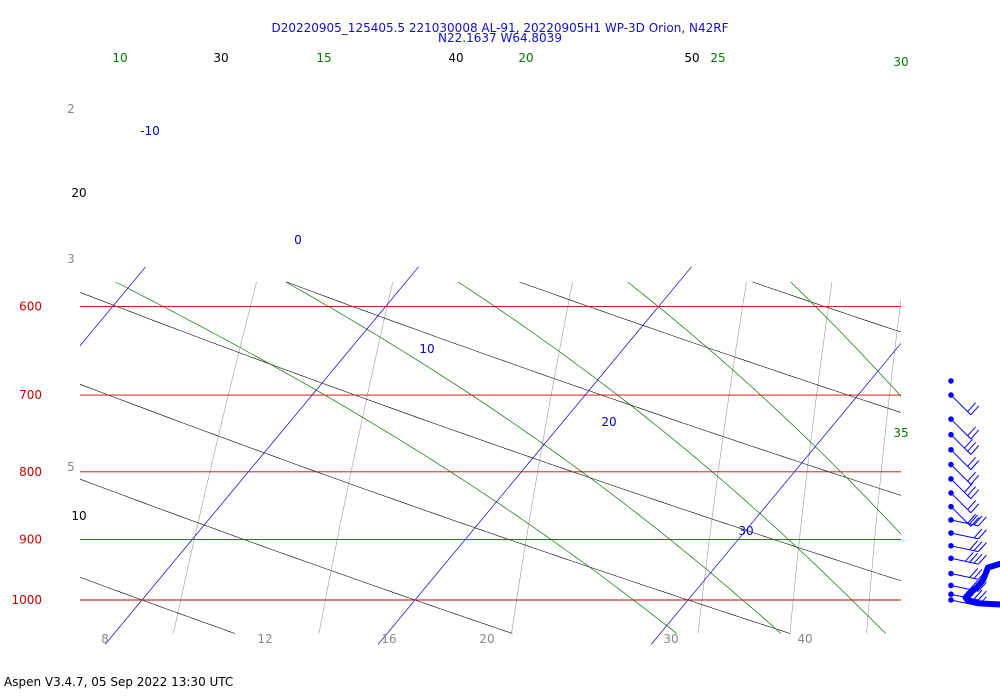  What do you see at coordinates (455, 58) in the screenshot?
I see `dry-adiabat-label: 40` at bounding box center [455, 58].